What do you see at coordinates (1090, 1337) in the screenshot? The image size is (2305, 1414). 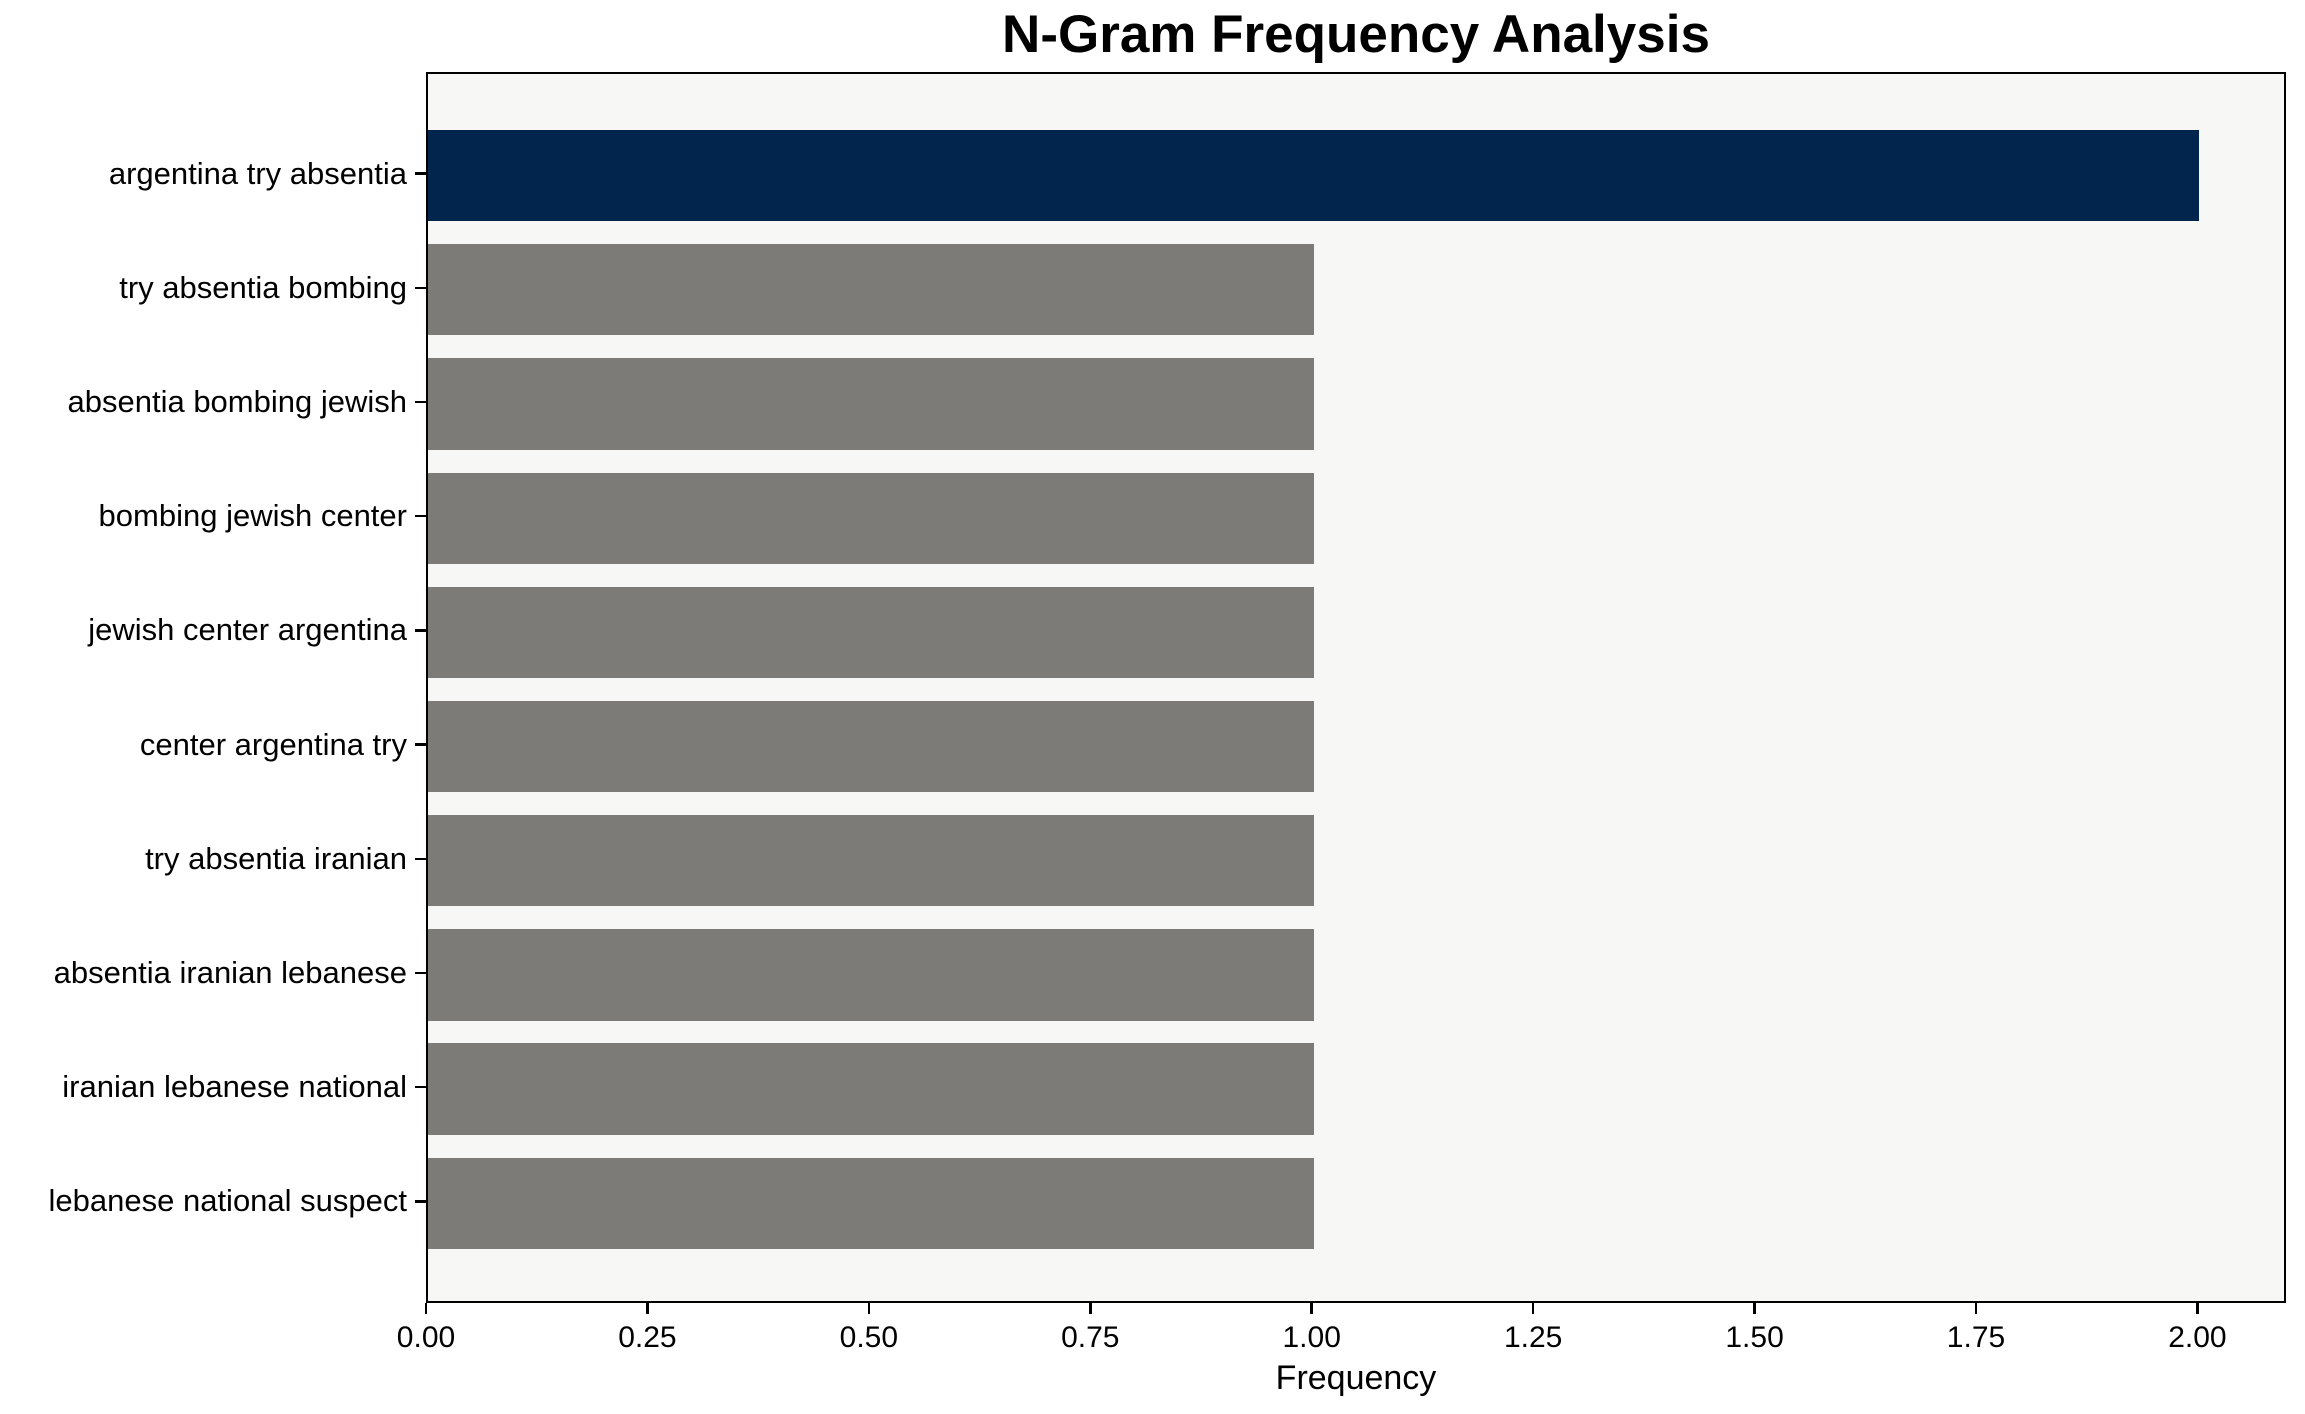 I see `x-tick-label: 0.75` at bounding box center [1090, 1337].